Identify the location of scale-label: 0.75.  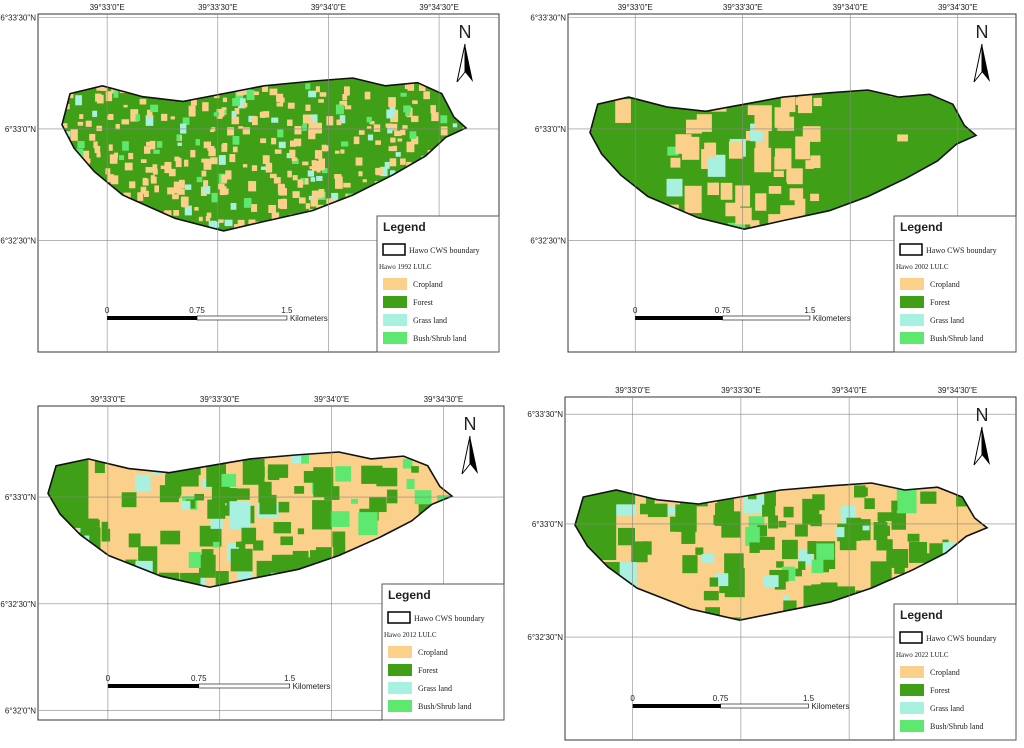
(721, 698).